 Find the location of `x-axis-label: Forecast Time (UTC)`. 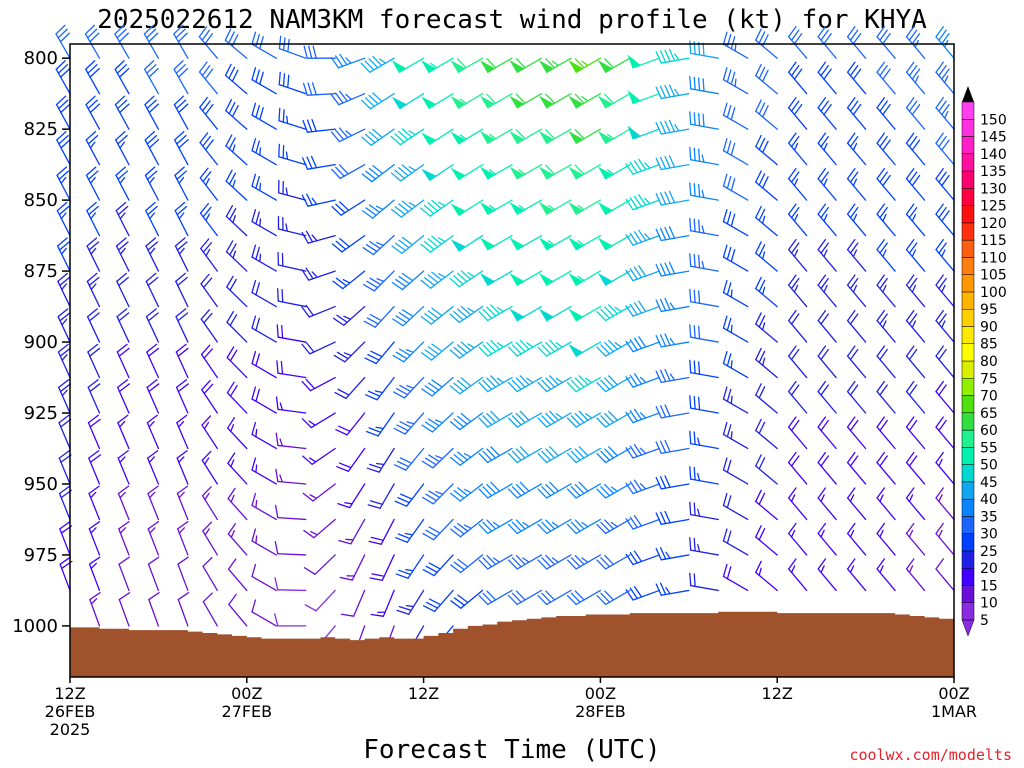

x-axis-label: Forecast Time (UTC) is located at coordinates (511, 750).